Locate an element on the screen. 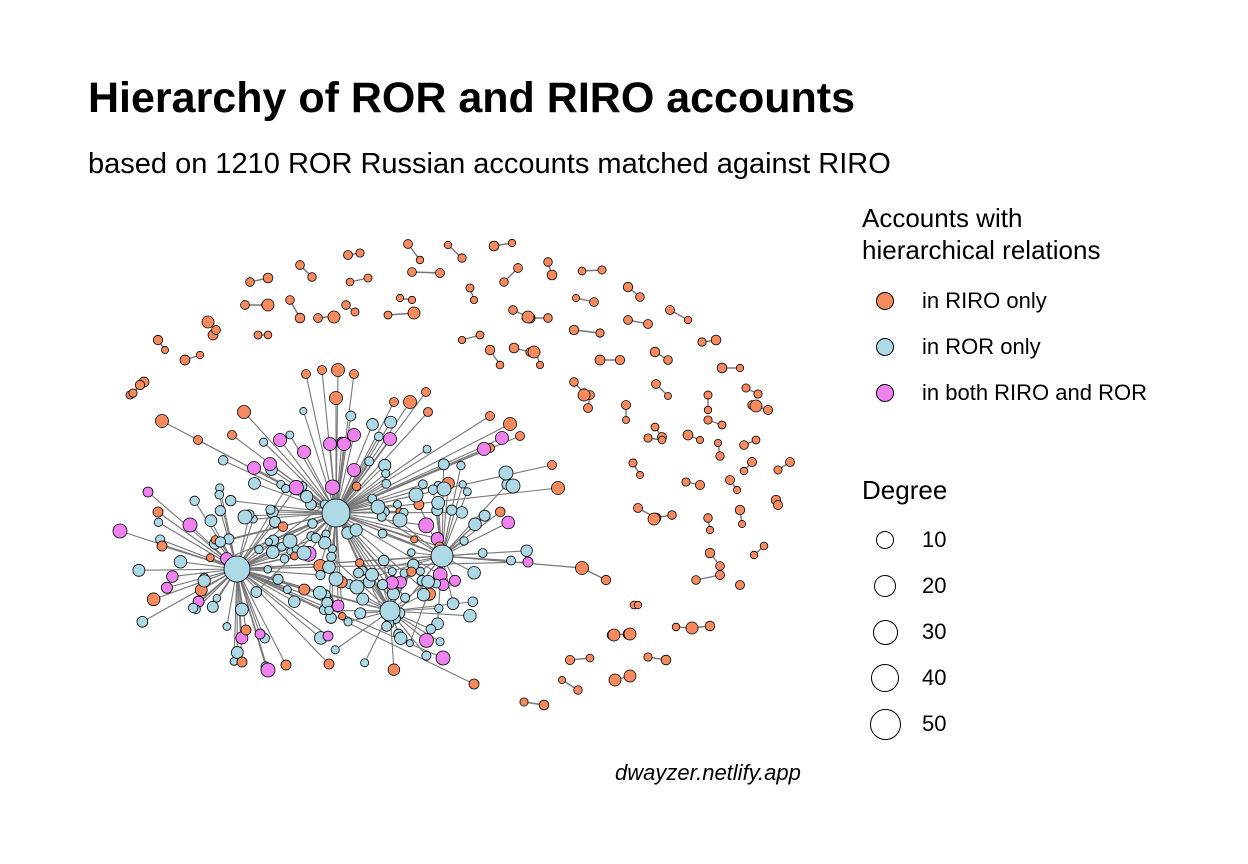 The image size is (1248, 864). color-legend-title: Accounts with hierarchical relations is located at coordinates (981, 234).